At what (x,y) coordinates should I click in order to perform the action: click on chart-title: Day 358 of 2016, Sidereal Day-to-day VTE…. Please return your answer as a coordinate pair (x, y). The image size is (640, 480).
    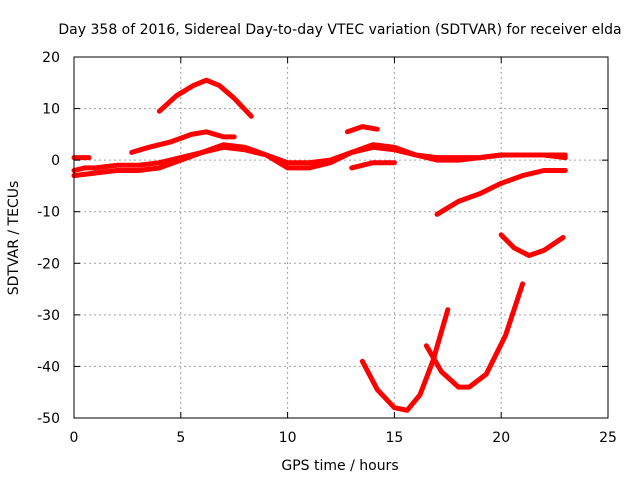
    Looking at the image, I should click on (339, 30).